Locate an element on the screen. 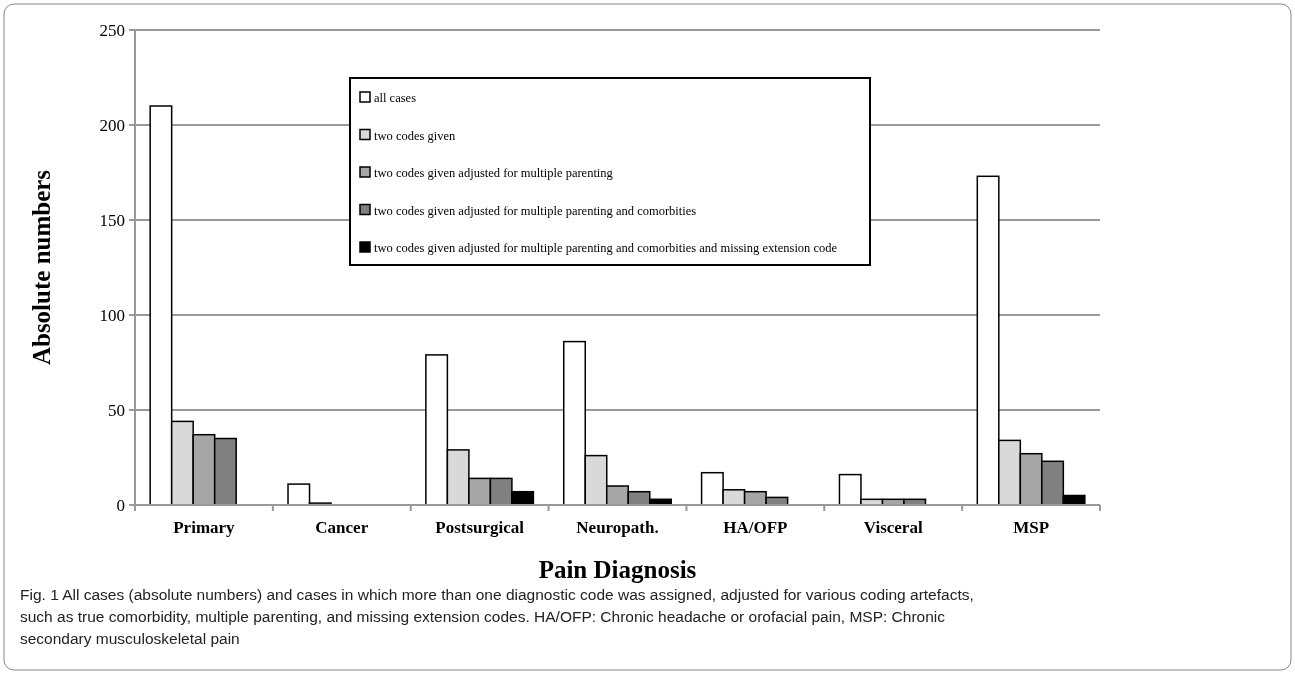  caption: Fig. 1 All cases (absolute numbers) and cases in which more than one diagnostic code was assigned, adjusted for various coding artefacts, such as true comorbidity, multiple parenting, and missing extension codes. HA/OFP: Chronic headache or orofacial pain, MSP: Chronic secondary musculoskeletal pain is located at coordinates (497, 616).